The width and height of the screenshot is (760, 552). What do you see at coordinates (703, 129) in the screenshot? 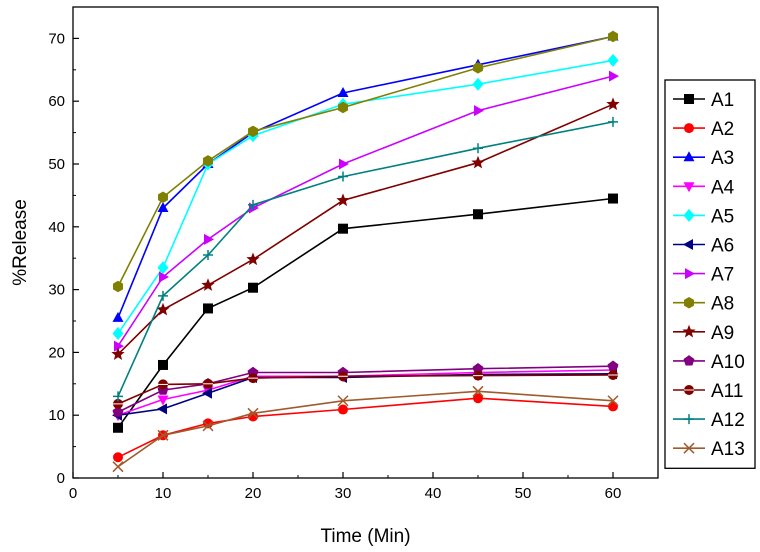
I see `legend-item: A2` at bounding box center [703, 129].